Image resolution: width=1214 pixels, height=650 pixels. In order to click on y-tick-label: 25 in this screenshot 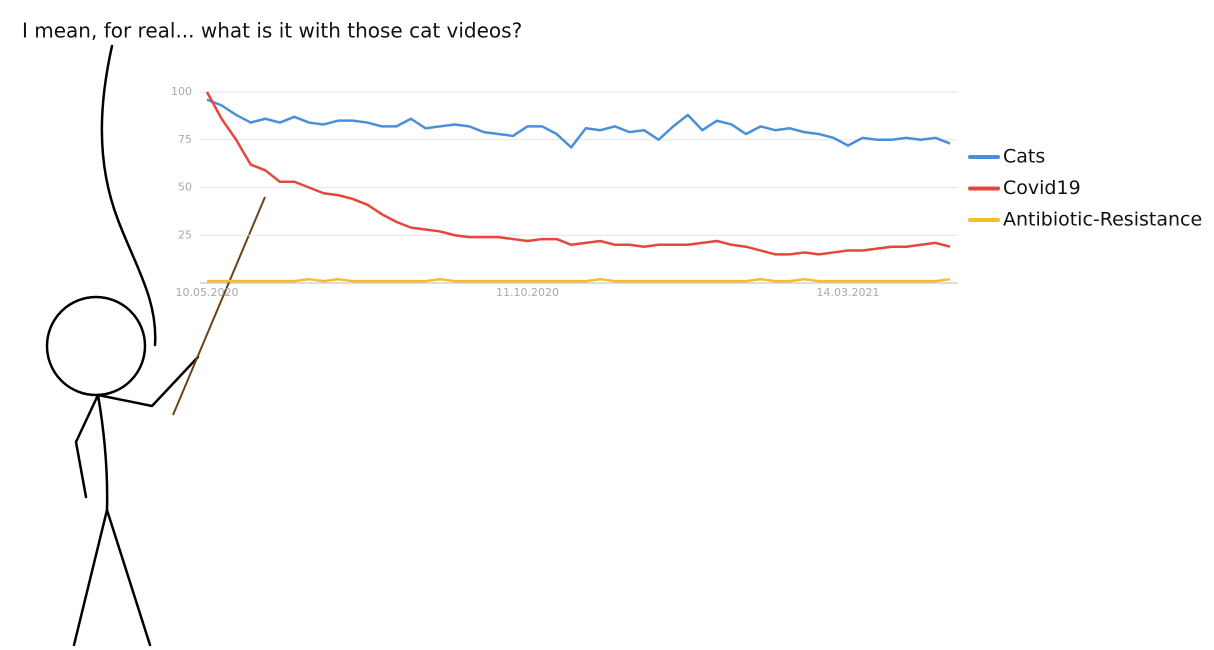, I will do `click(185, 234)`.